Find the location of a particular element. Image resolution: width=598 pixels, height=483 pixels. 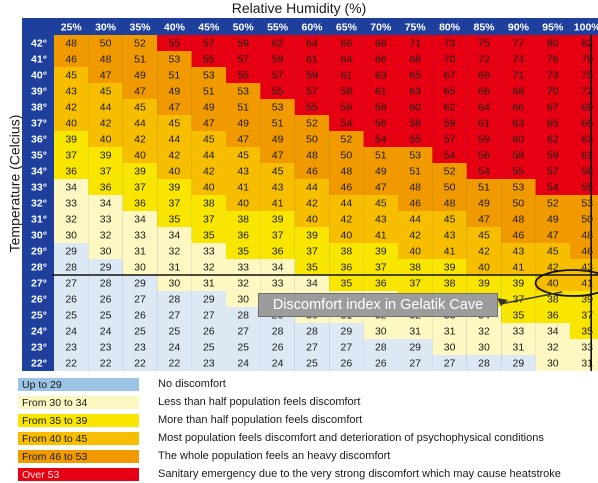

cell-value: 50 is located at coordinates (106, 44).